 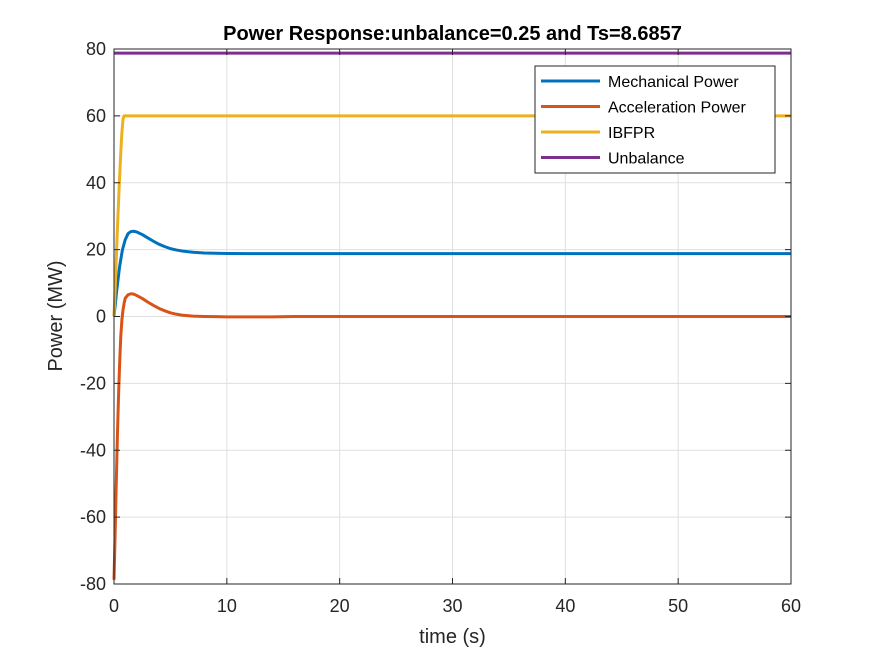 What do you see at coordinates (56, 315) in the screenshot?
I see `y-axis-label: Power (MW)` at bounding box center [56, 315].